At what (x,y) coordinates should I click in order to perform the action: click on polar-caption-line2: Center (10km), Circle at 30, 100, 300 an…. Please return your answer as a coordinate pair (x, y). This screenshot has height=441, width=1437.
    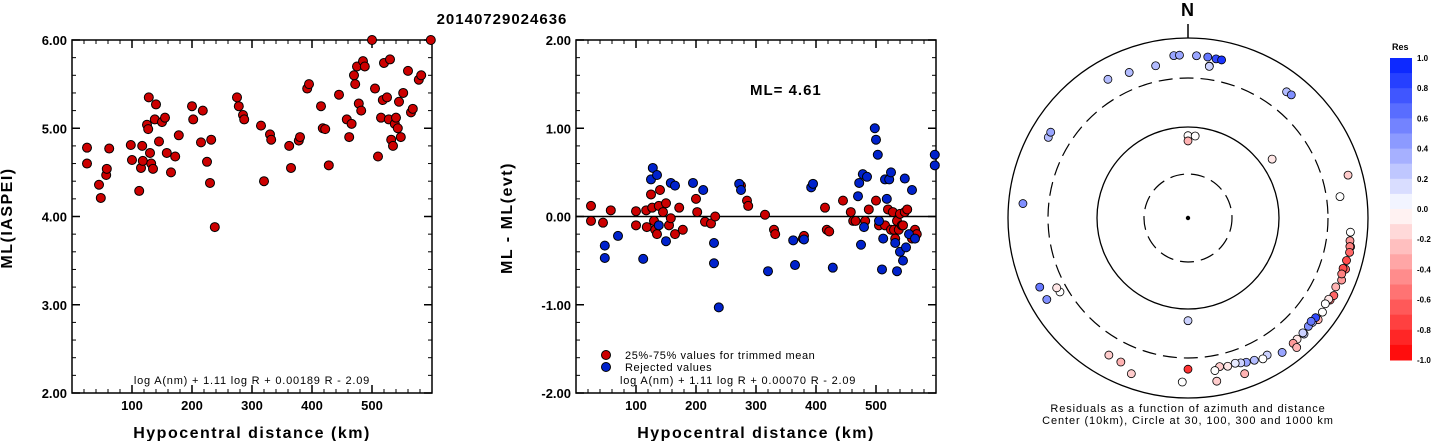
    Looking at the image, I should click on (1188, 421).